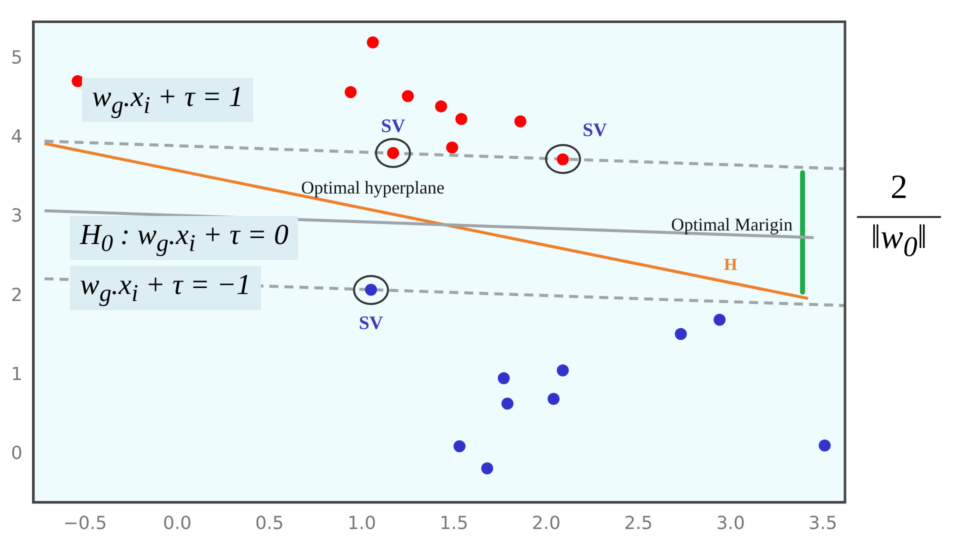 The height and width of the screenshot is (548, 958). I want to click on x-tick-label: 1.5, so click(454, 523).